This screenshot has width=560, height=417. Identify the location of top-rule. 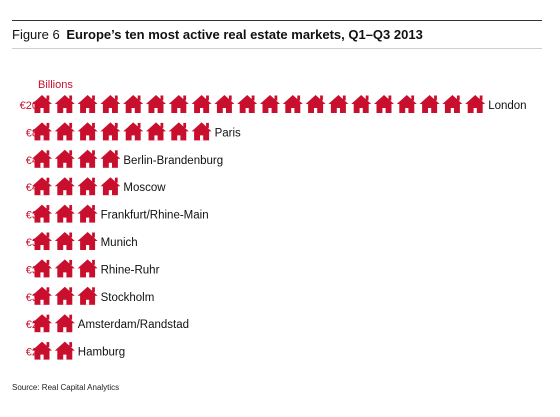
(277, 20).